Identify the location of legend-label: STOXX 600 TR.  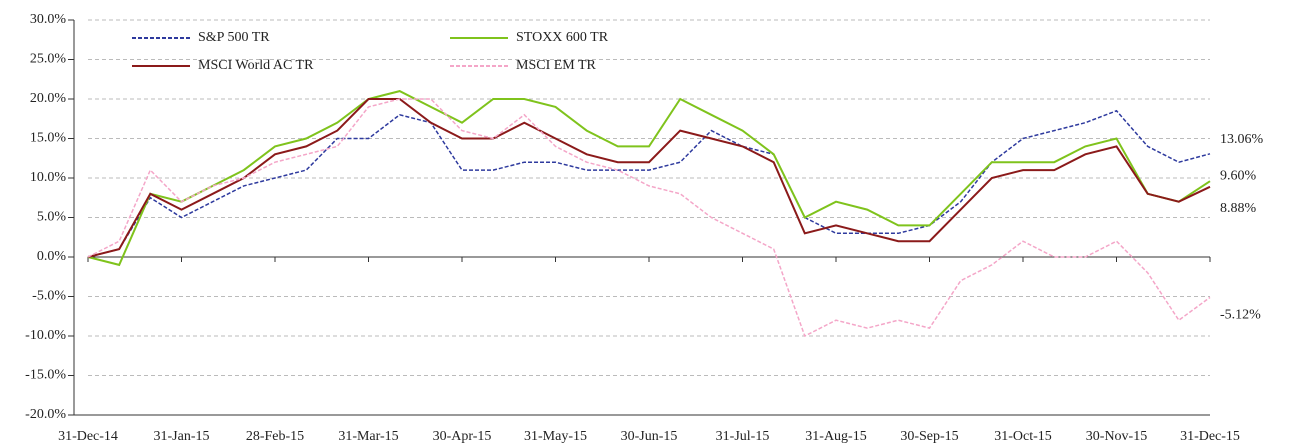
(562, 37).